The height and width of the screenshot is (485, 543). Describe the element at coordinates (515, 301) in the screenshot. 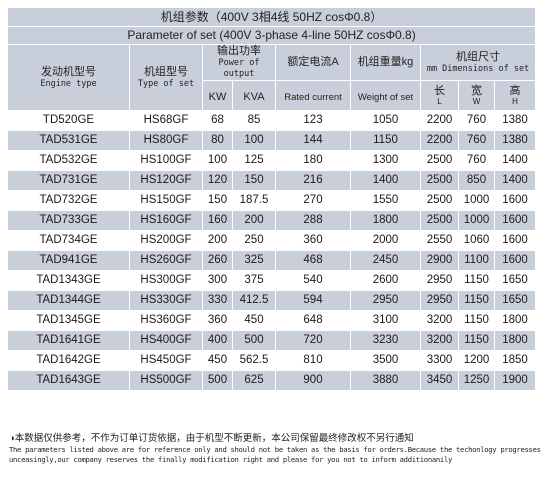

I see `cell-height: 1650` at that location.